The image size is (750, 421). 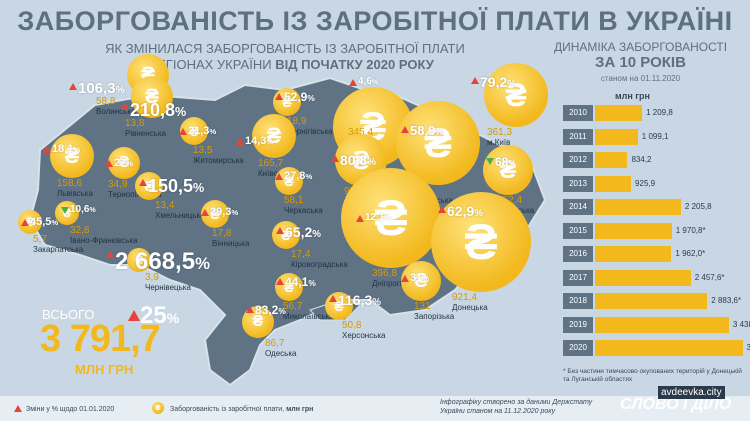 I want to click on region-debt: 58,1, so click(x=294, y=200).